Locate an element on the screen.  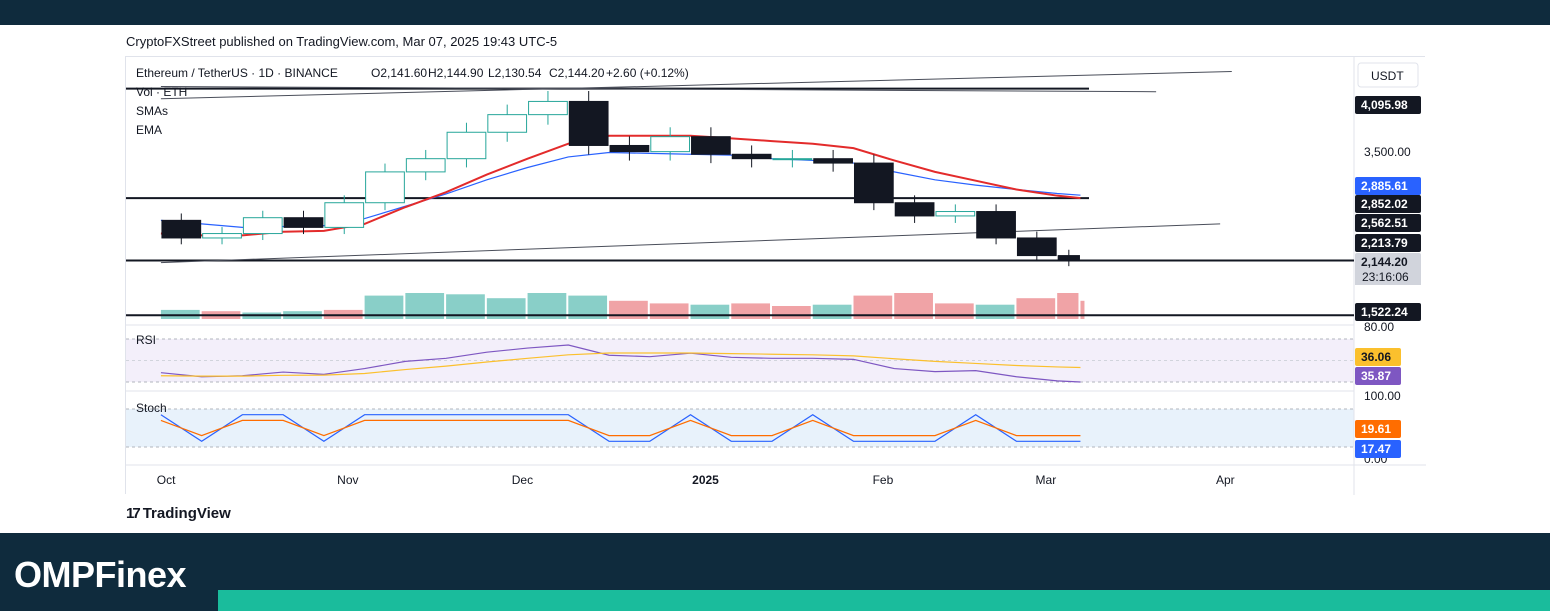
stoch-axis-upper: 100.00 is located at coordinates (1382, 396).